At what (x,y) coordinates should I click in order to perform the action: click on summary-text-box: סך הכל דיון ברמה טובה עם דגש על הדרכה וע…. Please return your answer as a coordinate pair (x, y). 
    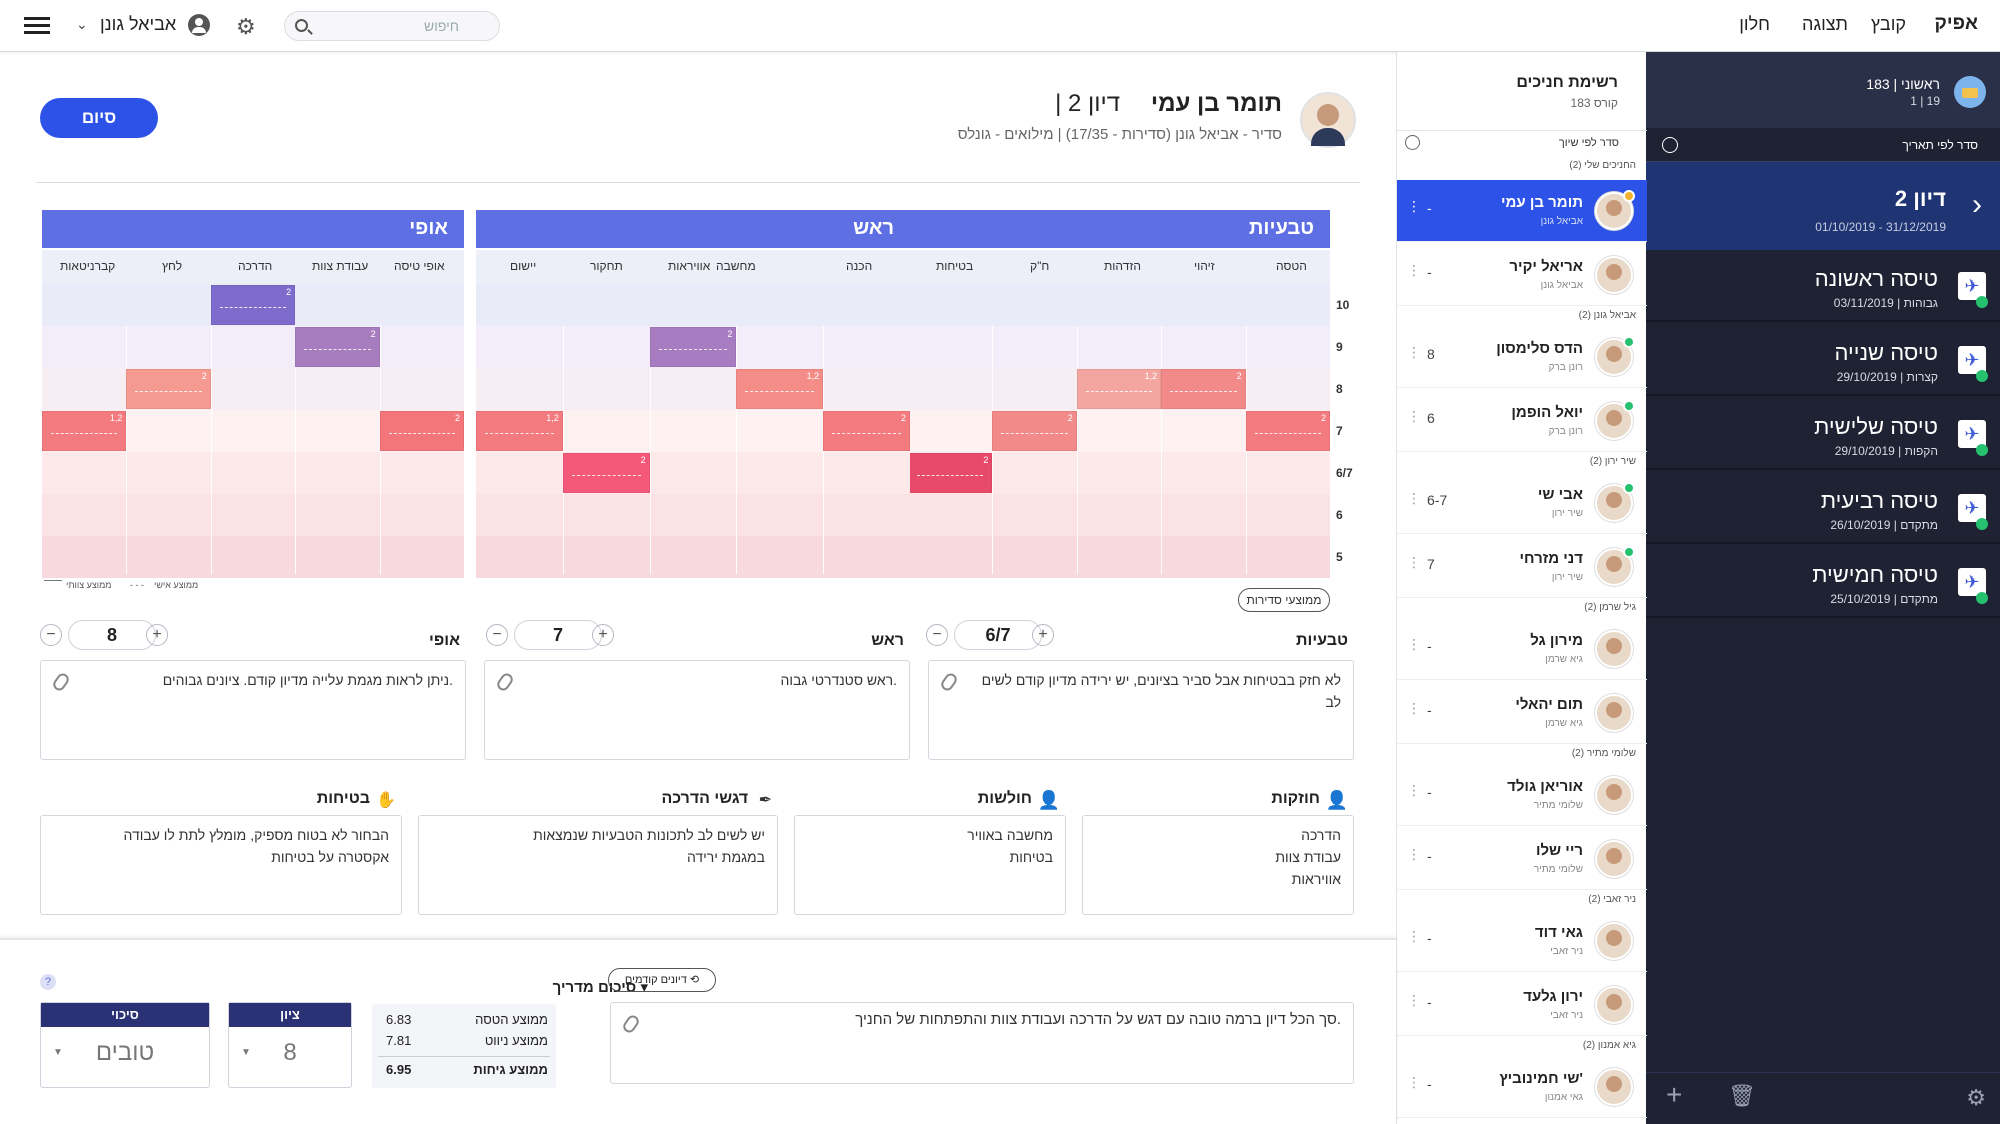
    Looking at the image, I should click on (982, 1043).